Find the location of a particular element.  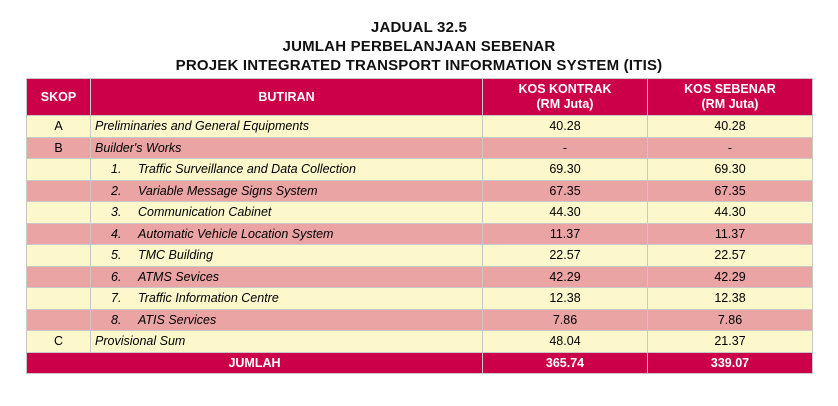

cell-kos-kontrak: 12.38 is located at coordinates (565, 298).